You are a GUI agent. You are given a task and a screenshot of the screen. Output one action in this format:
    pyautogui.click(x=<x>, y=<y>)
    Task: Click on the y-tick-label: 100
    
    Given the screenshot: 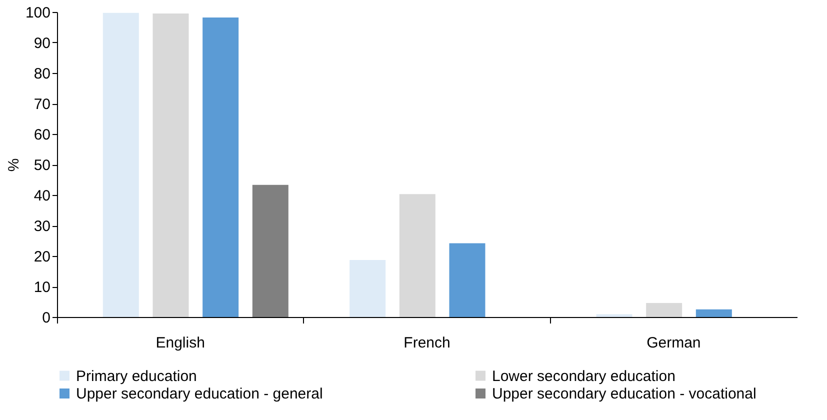 What is the action you would take?
    pyautogui.click(x=37, y=13)
    